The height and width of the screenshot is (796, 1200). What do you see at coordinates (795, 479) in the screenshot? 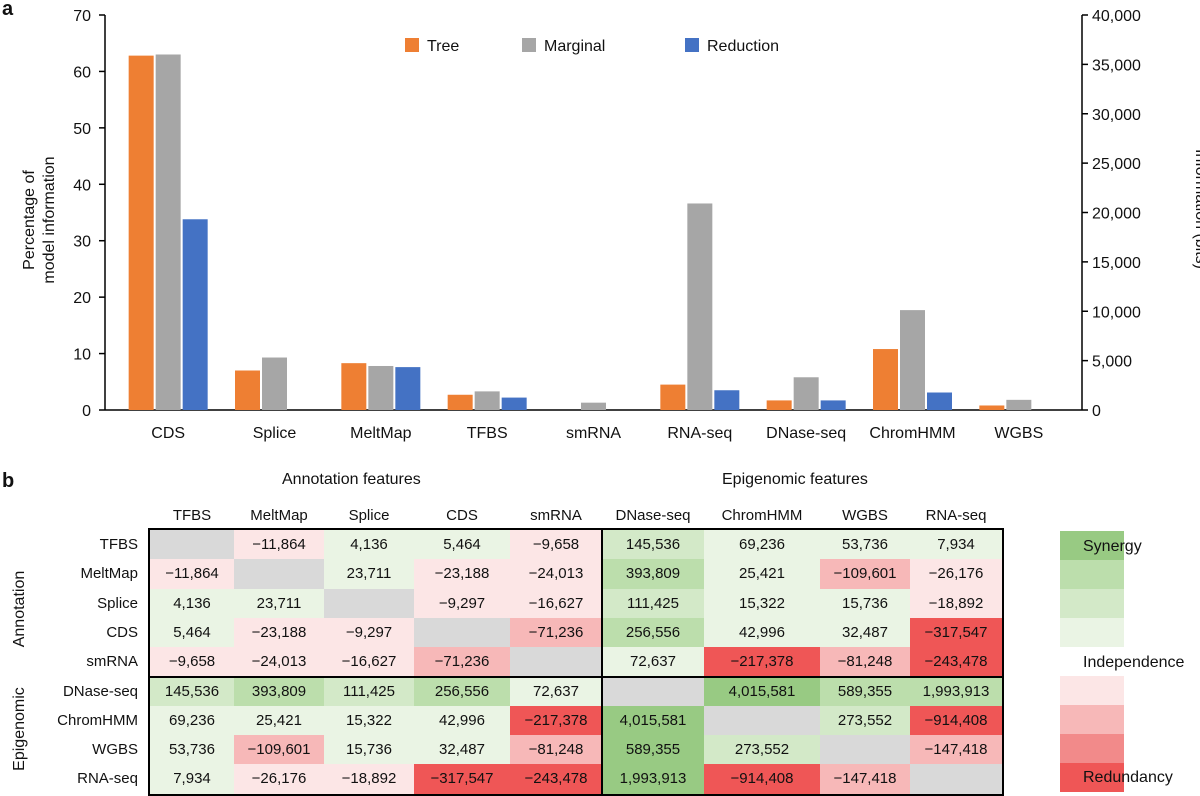
I see `group-title-epigenomic: Epigenomic features` at bounding box center [795, 479].